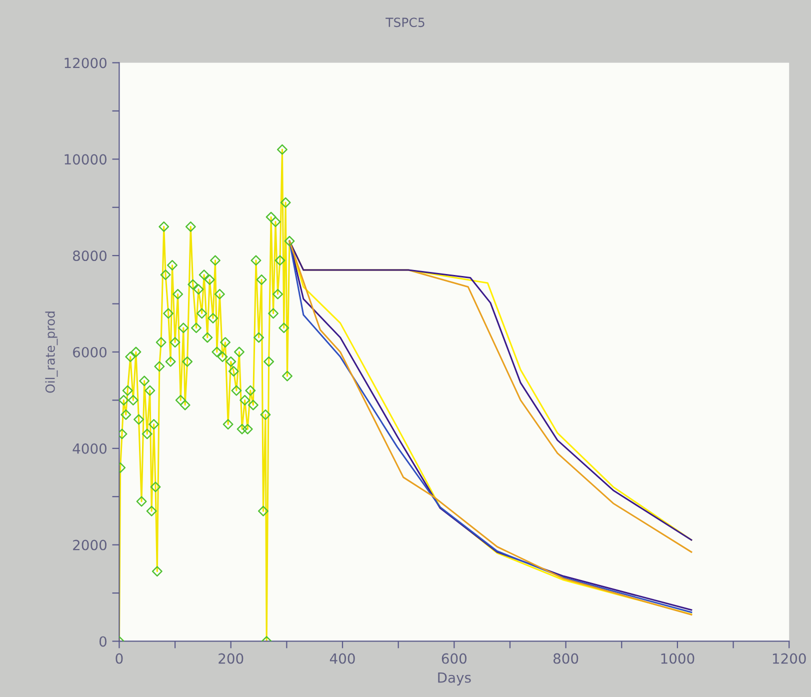 The image size is (811, 697). Describe the element at coordinates (89, 352) in the screenshot. I see `y-tick-label: 6000` at that location.